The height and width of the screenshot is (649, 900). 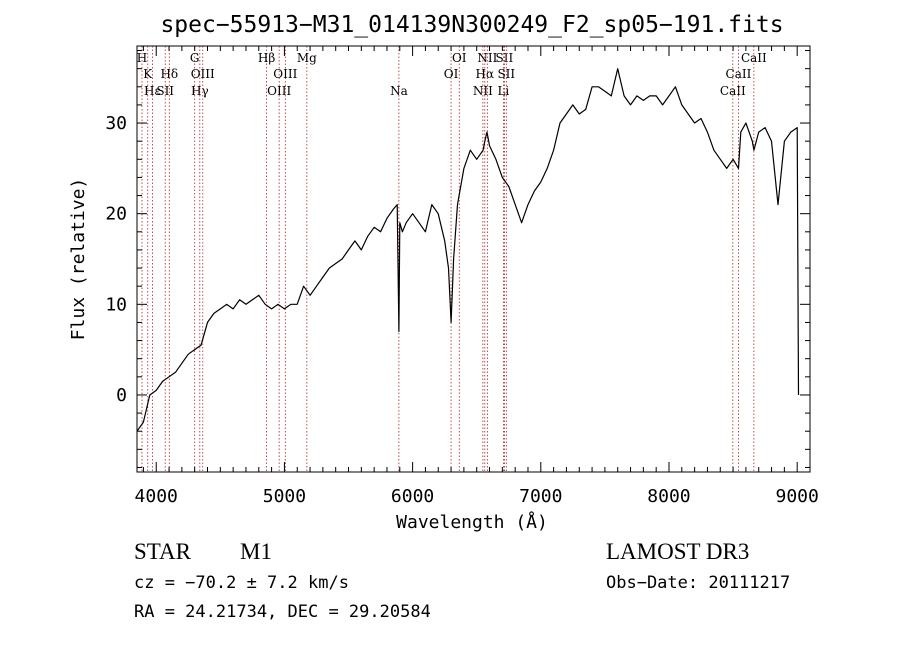 I want to click on y-tick-label: 10, so click(x=116, y=304).